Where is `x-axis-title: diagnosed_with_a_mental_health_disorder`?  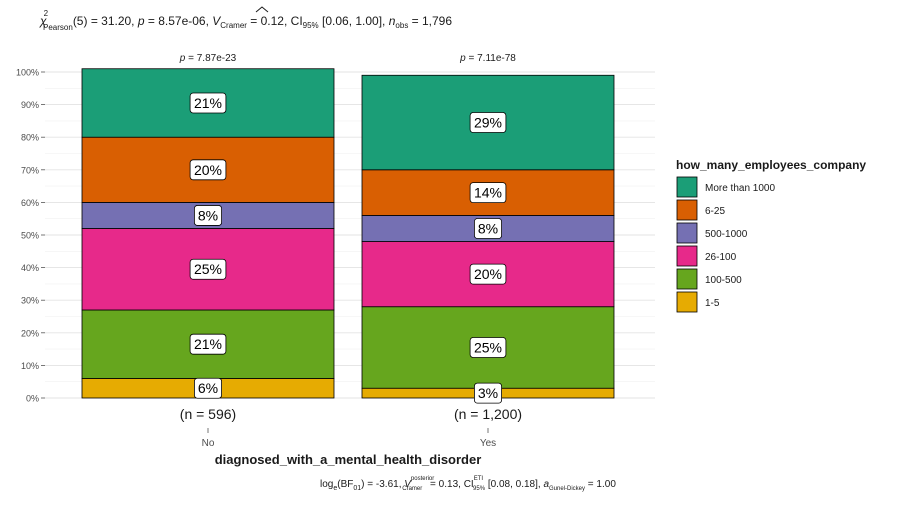
x-axis-title: diagnosed_with_a_mental_health_disorder is located at coordinates (348, 459).